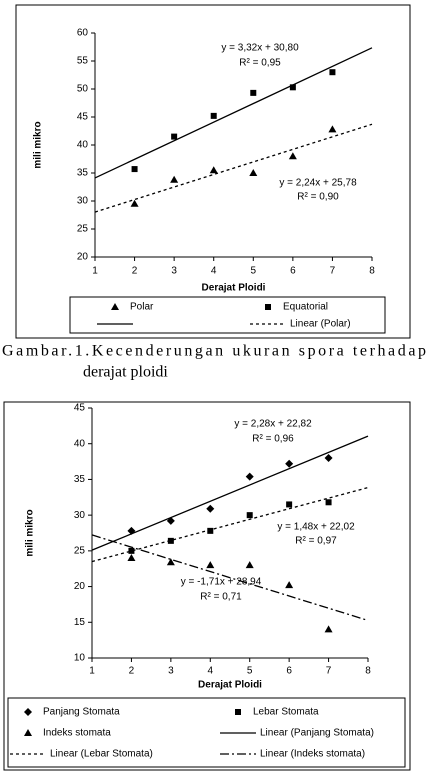 The width and height of the screenshot is (426, 772). I want to click on y-tick-label: 15, so click(80, 622).